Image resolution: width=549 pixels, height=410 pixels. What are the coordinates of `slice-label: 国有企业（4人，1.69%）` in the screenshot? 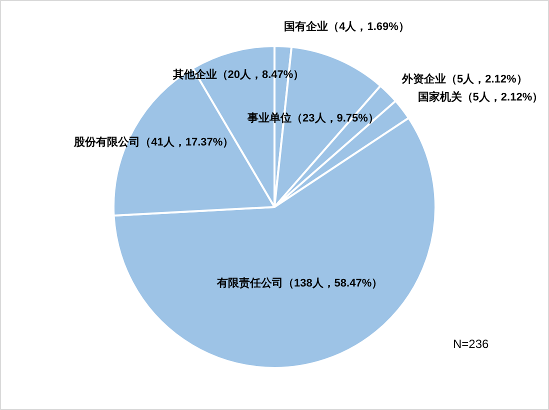 It's located at (347, 26).